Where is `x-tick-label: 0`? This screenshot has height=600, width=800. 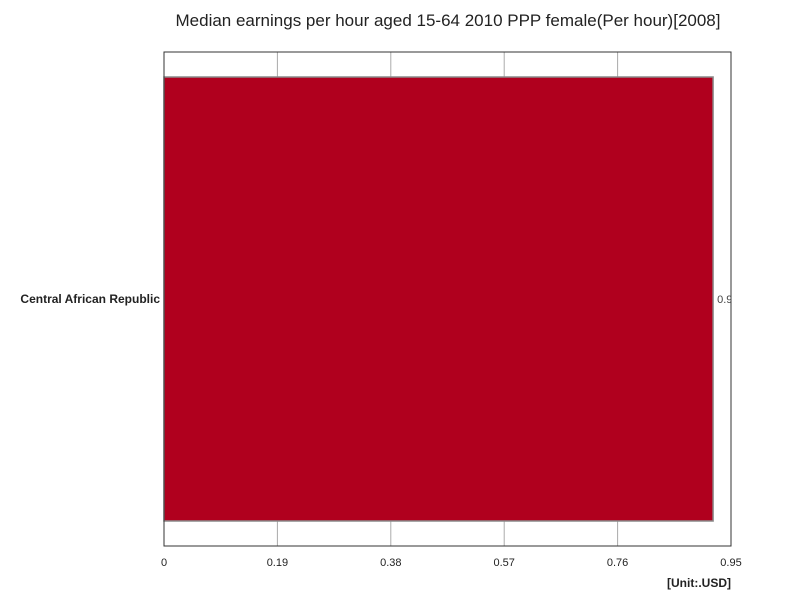
x-tick-label: 0 is located at coordinates (164, 563).